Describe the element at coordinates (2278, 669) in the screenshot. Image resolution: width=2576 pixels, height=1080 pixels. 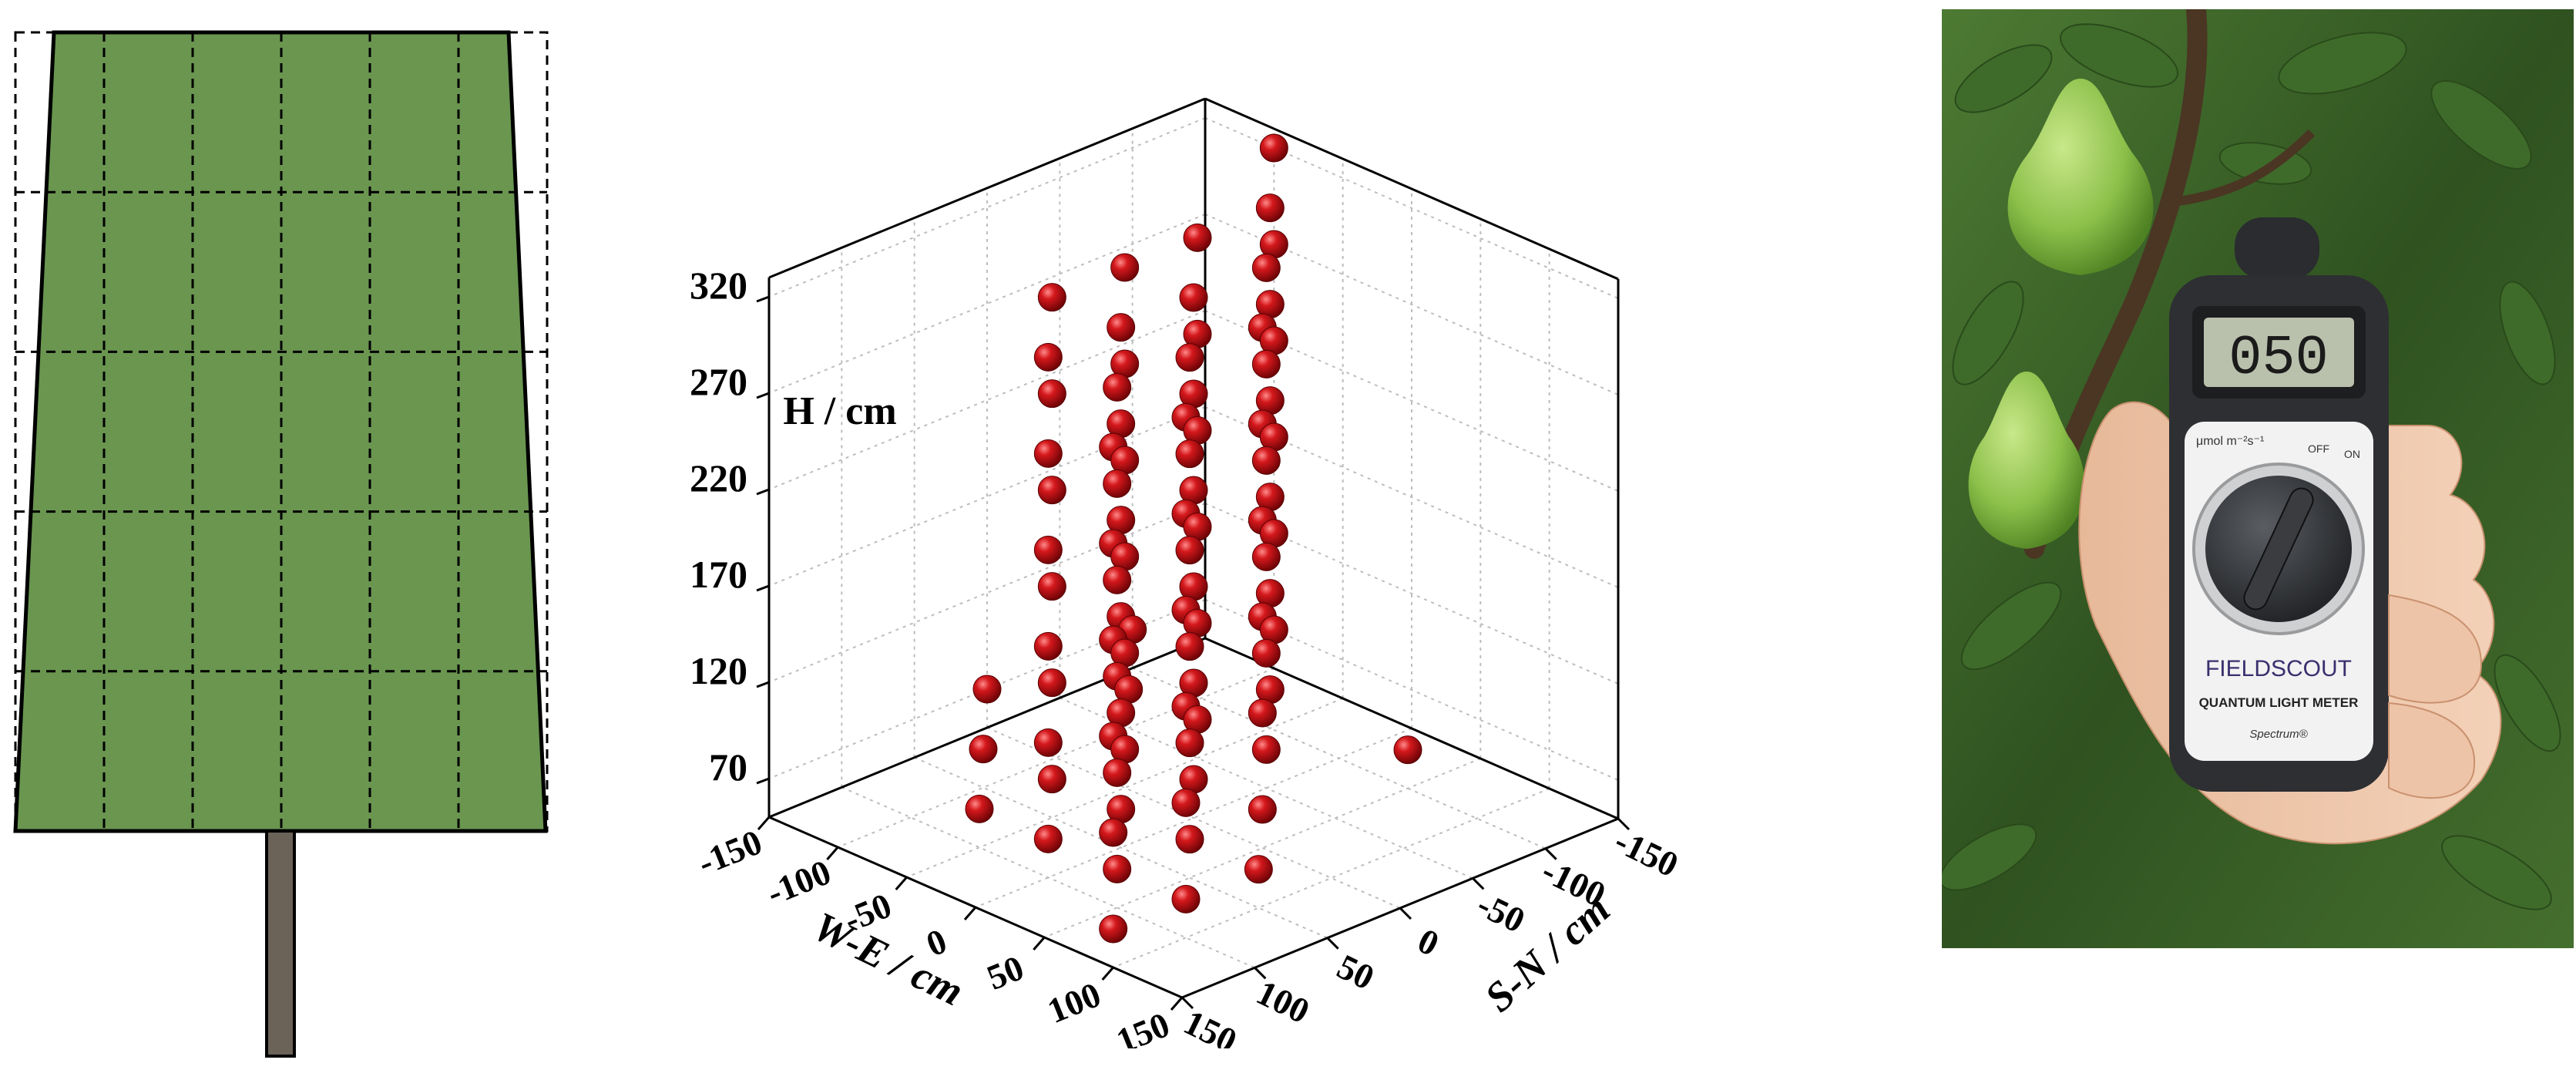
I see `meter-brand: FIELDSCOUT` at that location.